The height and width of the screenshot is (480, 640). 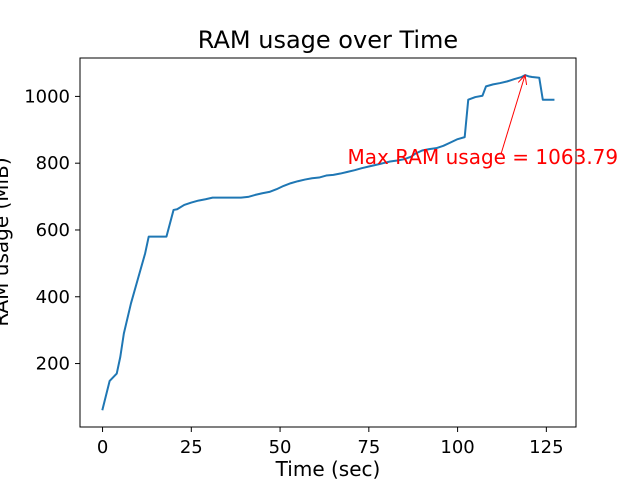 What do you see at coordinates (483, 121) in the screenshot?
I see `max-annotation: Max RAM usage = 1063.79` at bounding box center [483, 121].